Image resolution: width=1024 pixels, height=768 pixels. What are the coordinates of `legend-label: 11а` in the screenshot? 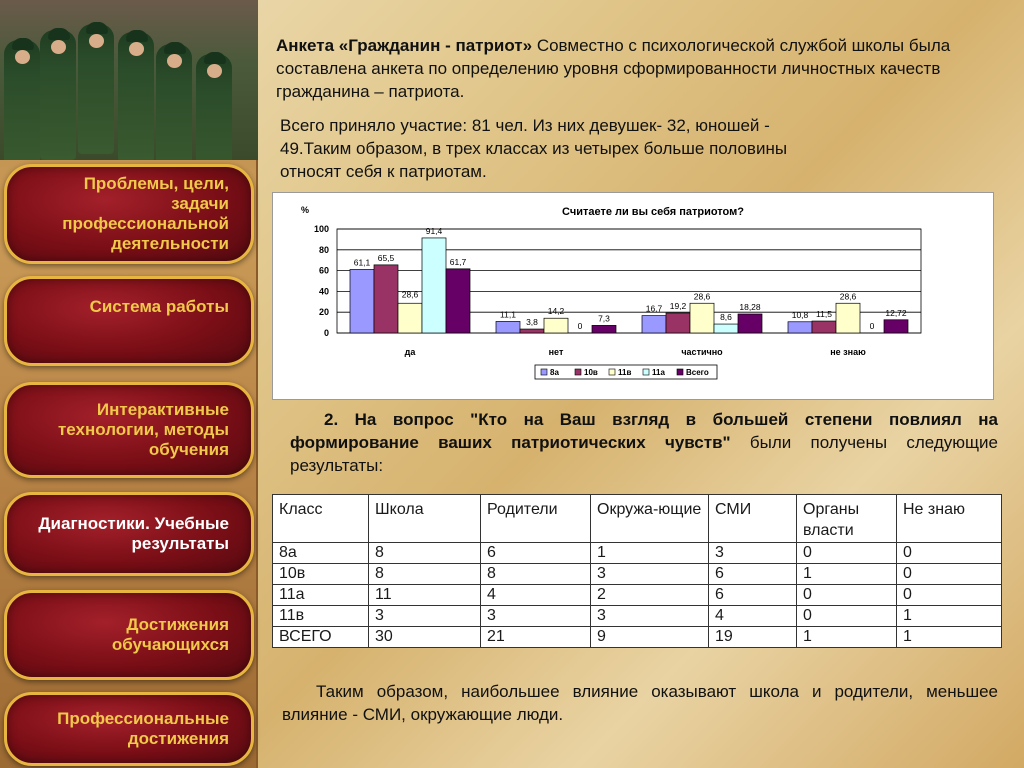 It's located at (658, 372).